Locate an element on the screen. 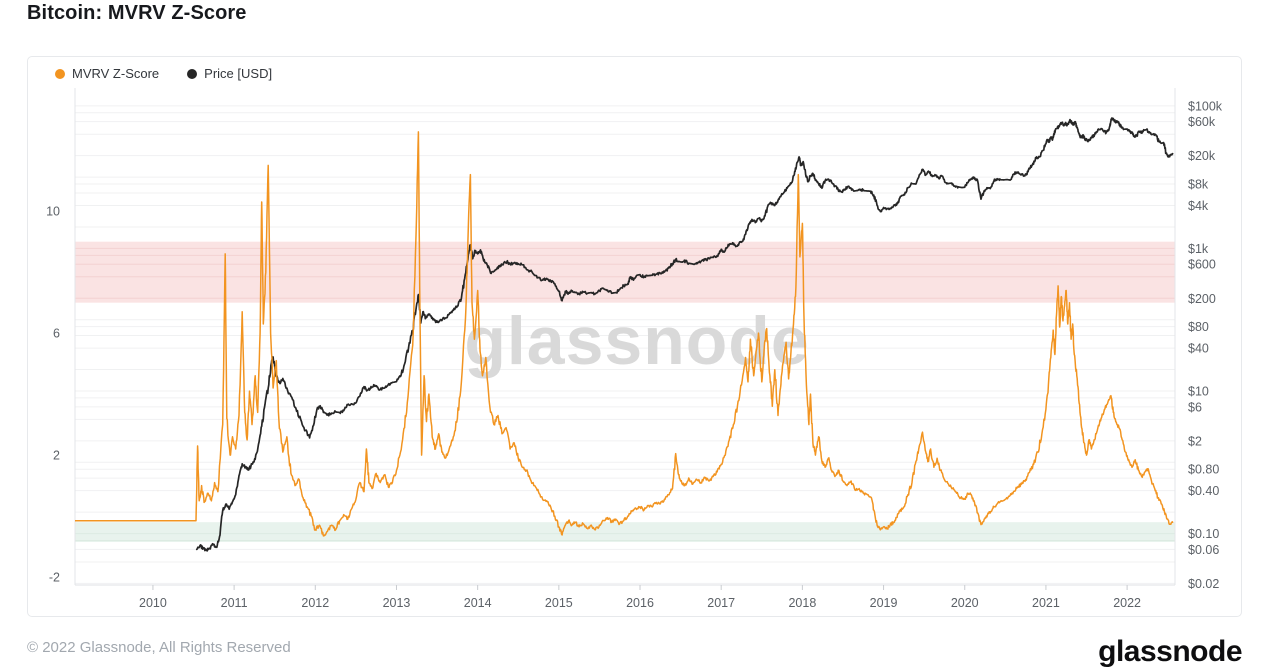  legend-label-price: Price [USD] is located at coordinates (238, 73).